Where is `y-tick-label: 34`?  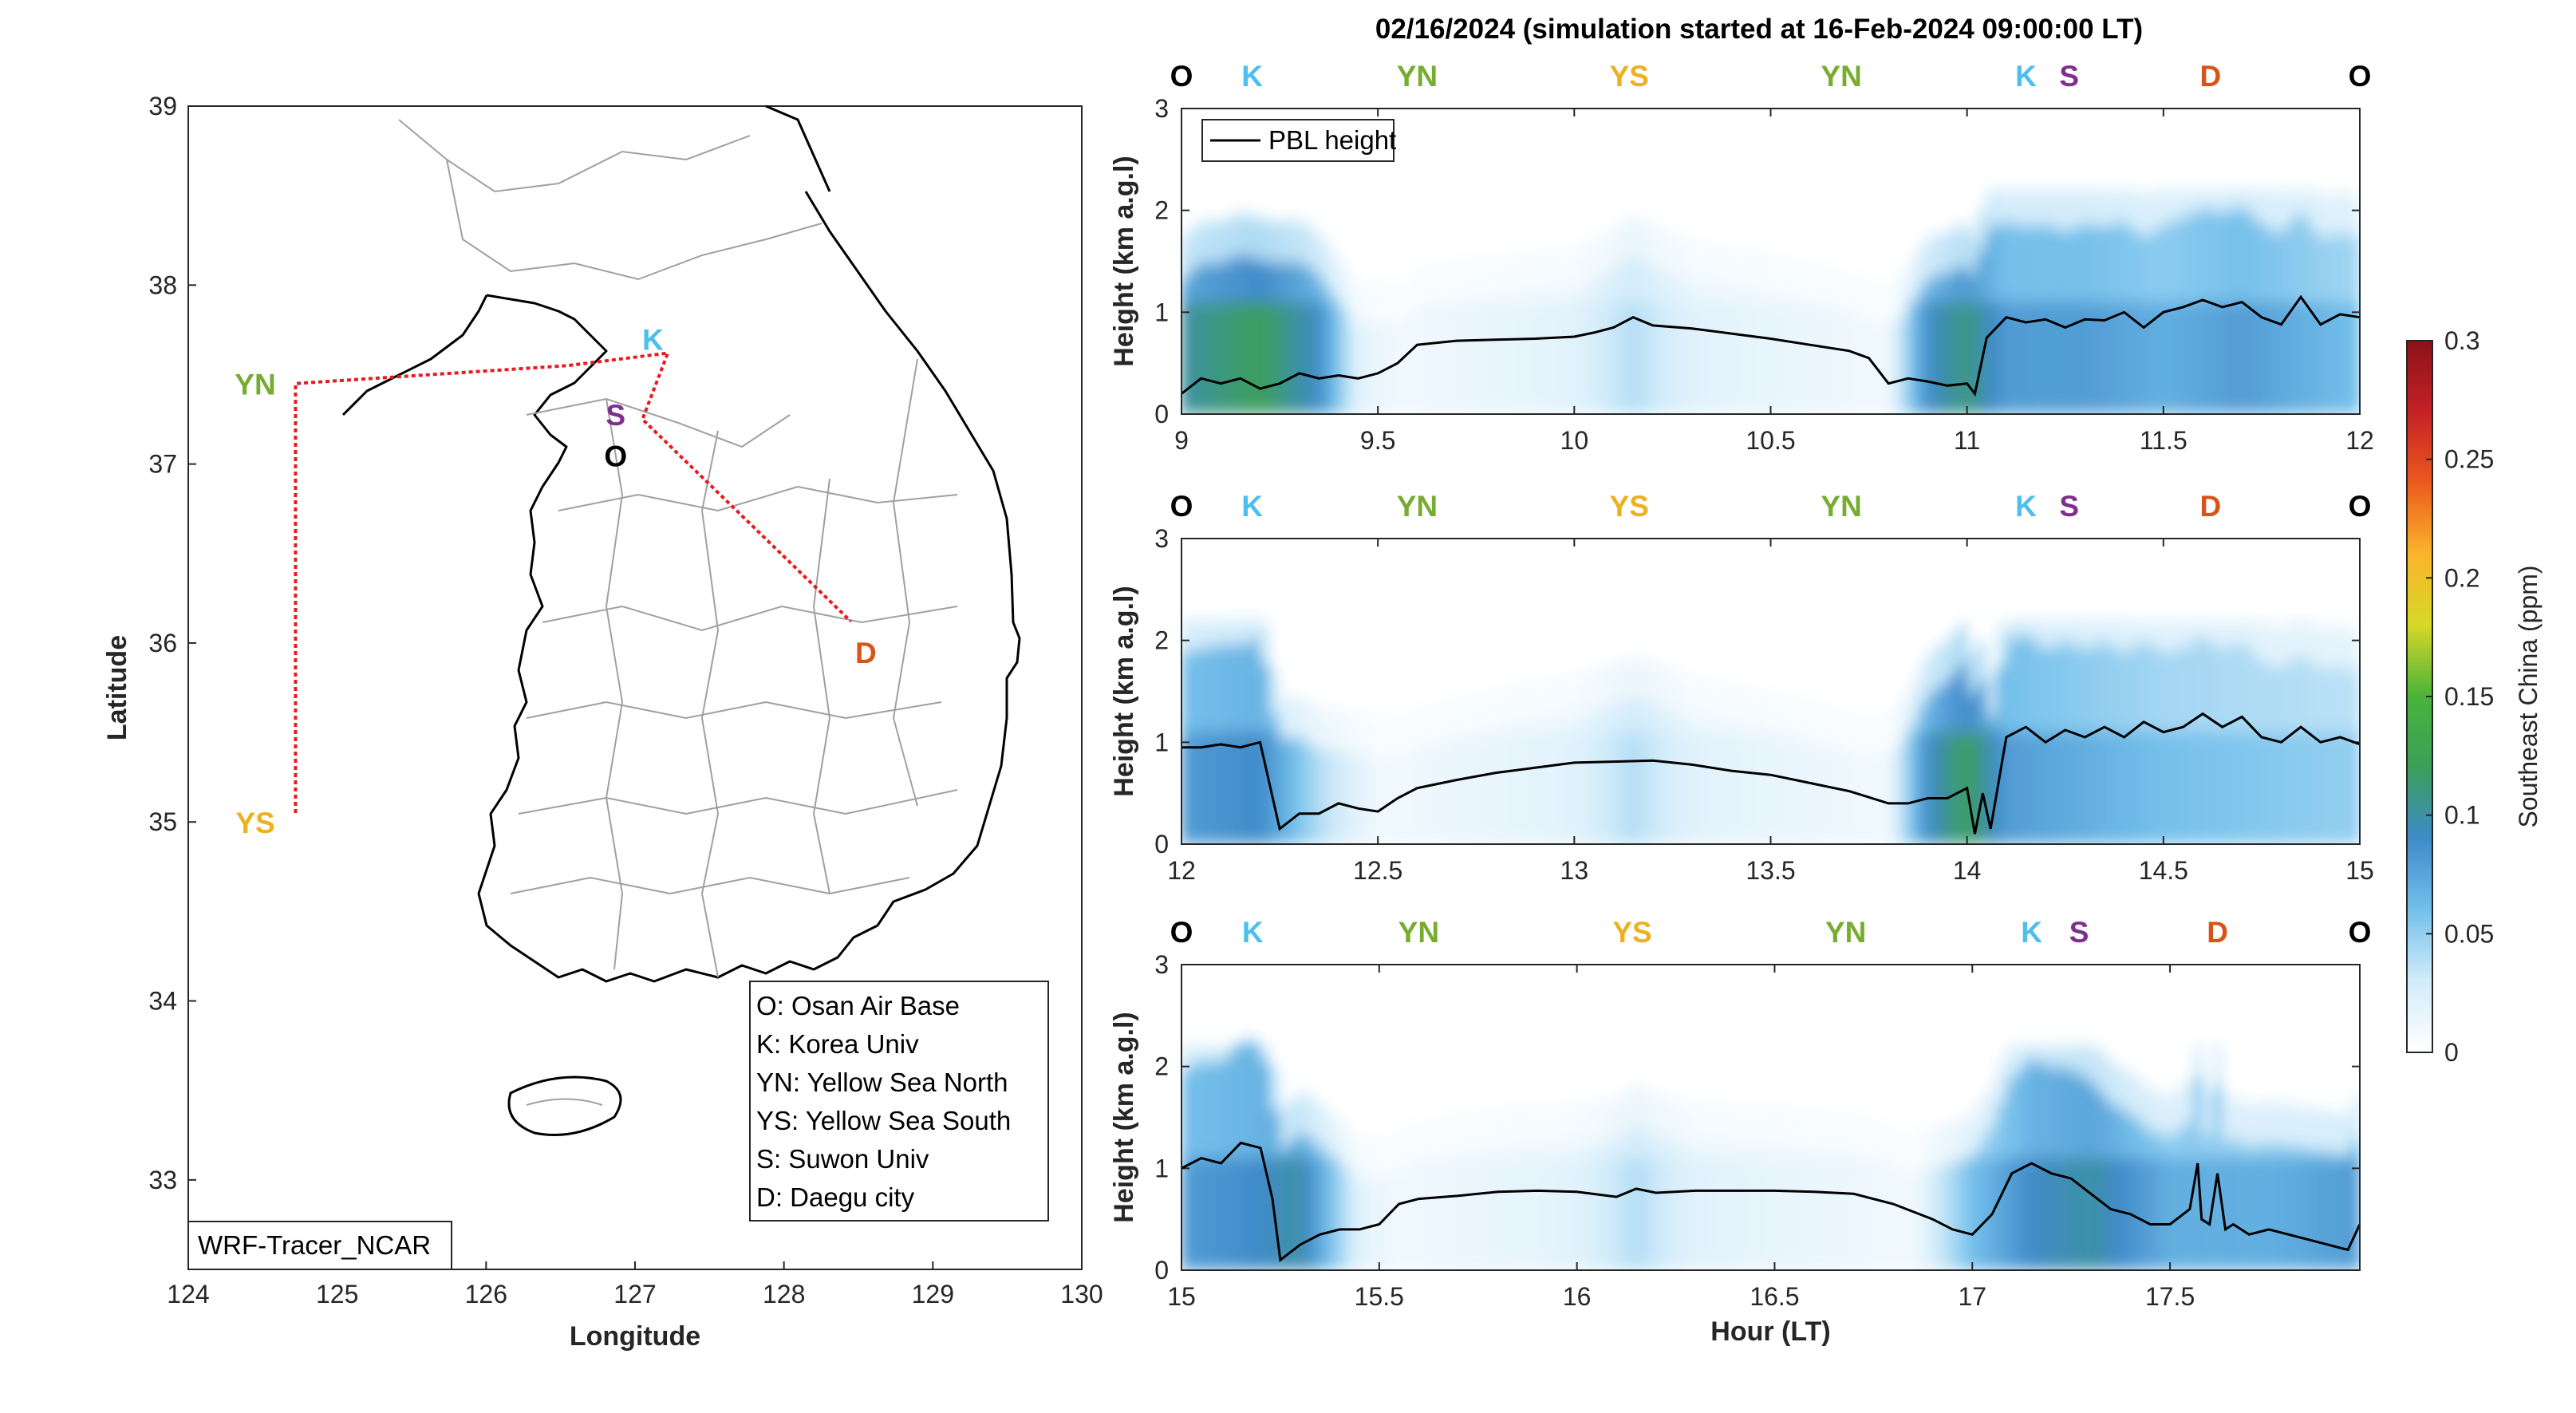
y-tick-label: 34 is located at coordinates (163, 1001).